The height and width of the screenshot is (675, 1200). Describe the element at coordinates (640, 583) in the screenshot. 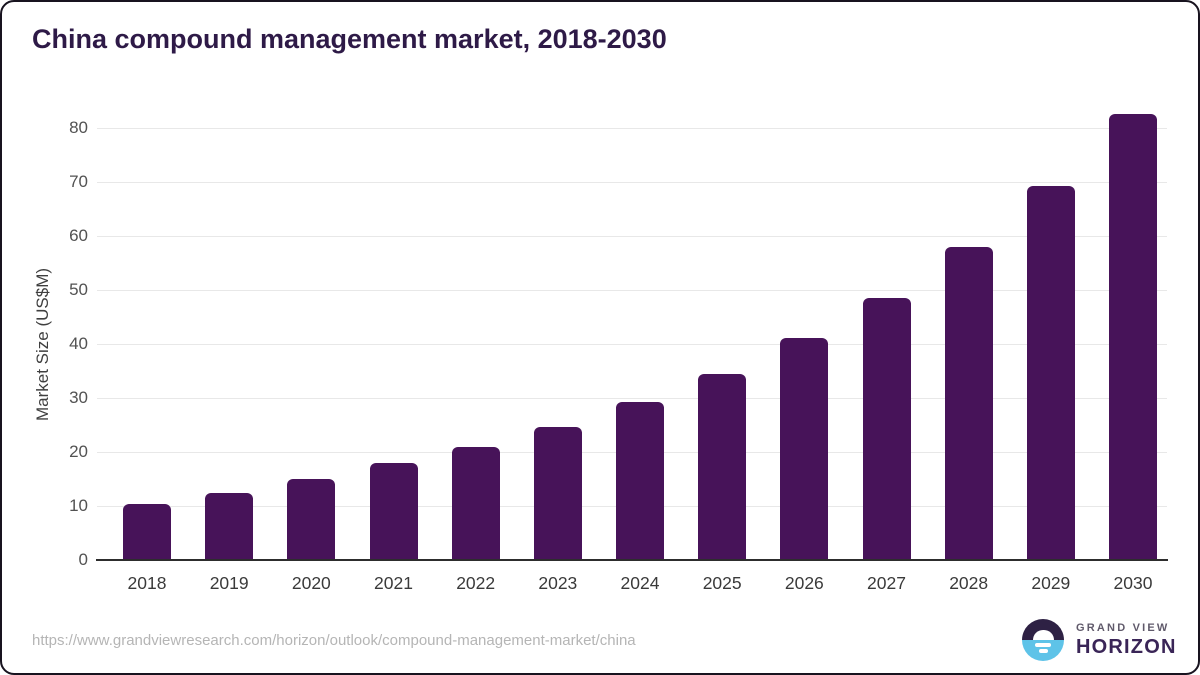

I see `x-tick-label-2024: 2024` at that location.